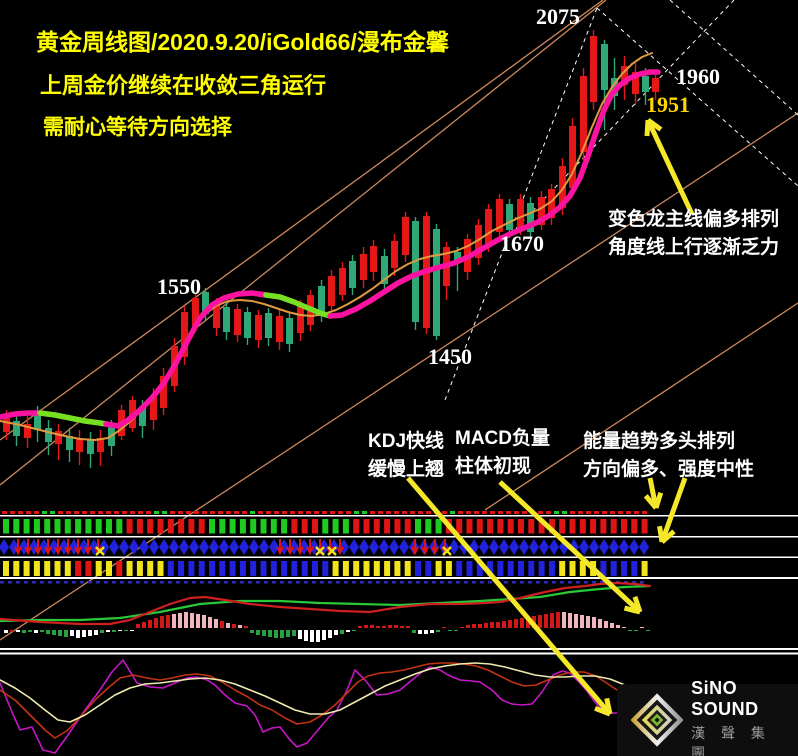 Image resolution: width=798 pixels, height=756 pixels. I want to click on sino-sound-diamond-icon, so click(657, 720).